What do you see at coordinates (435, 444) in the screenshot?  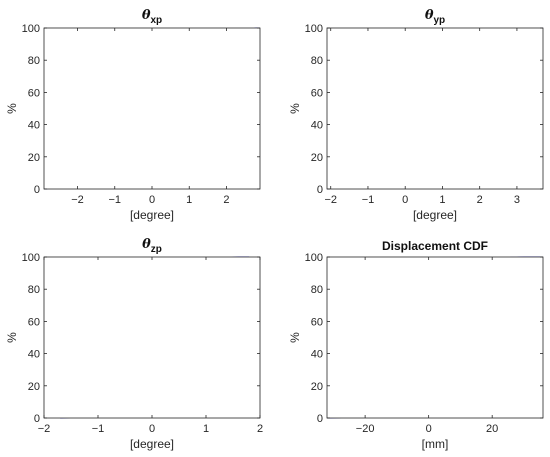 I see `x-axis-label: [mm]` at bounding box center [435, 444].